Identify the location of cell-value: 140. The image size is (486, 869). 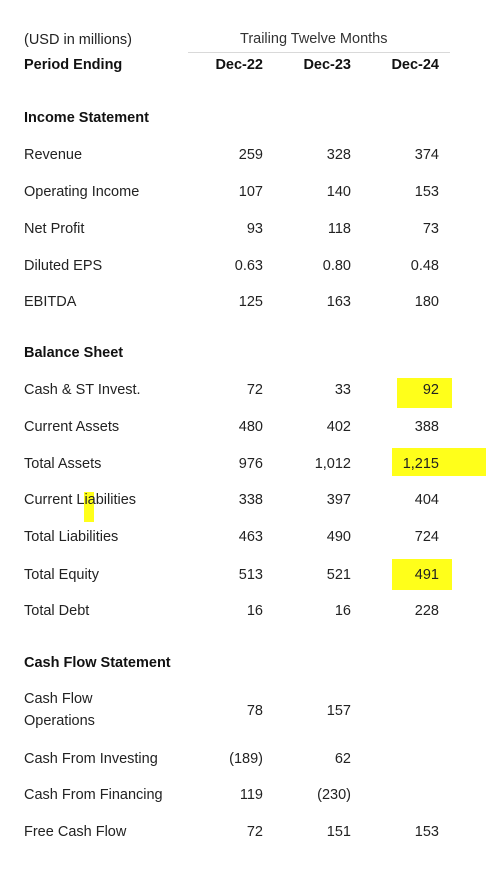
(338, 192).